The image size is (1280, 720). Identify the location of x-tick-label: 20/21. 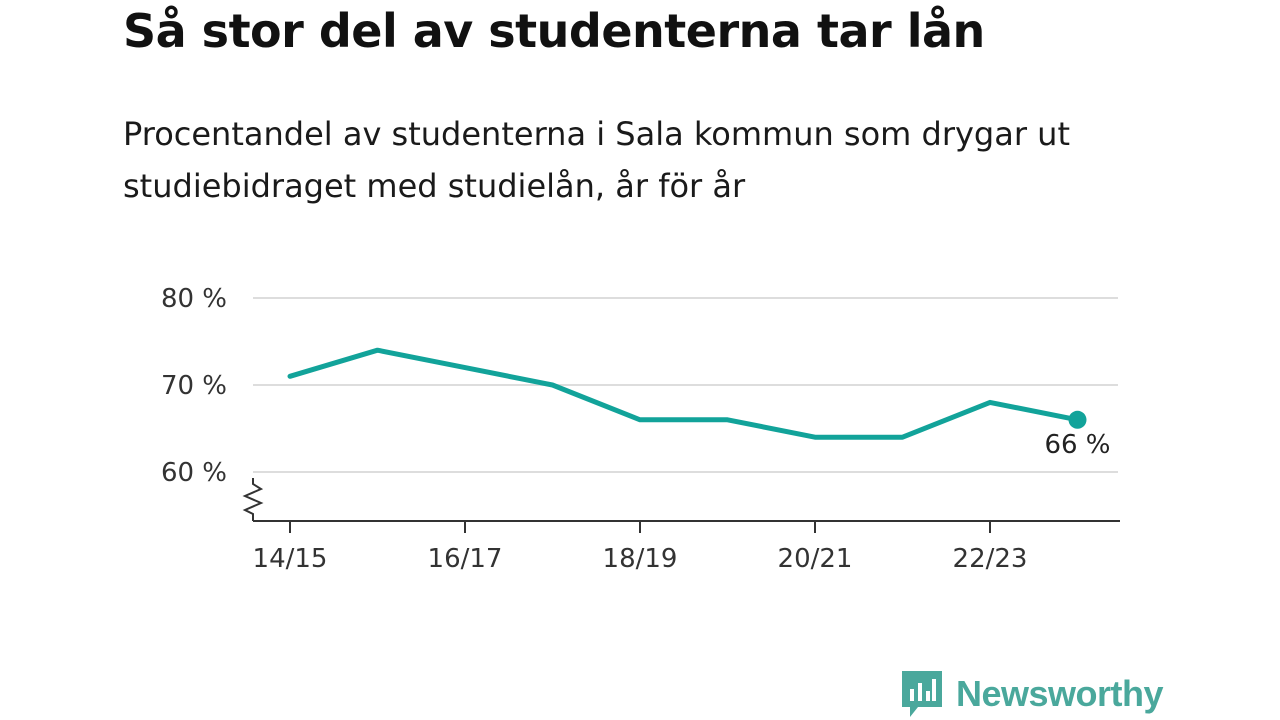
(815, 559).